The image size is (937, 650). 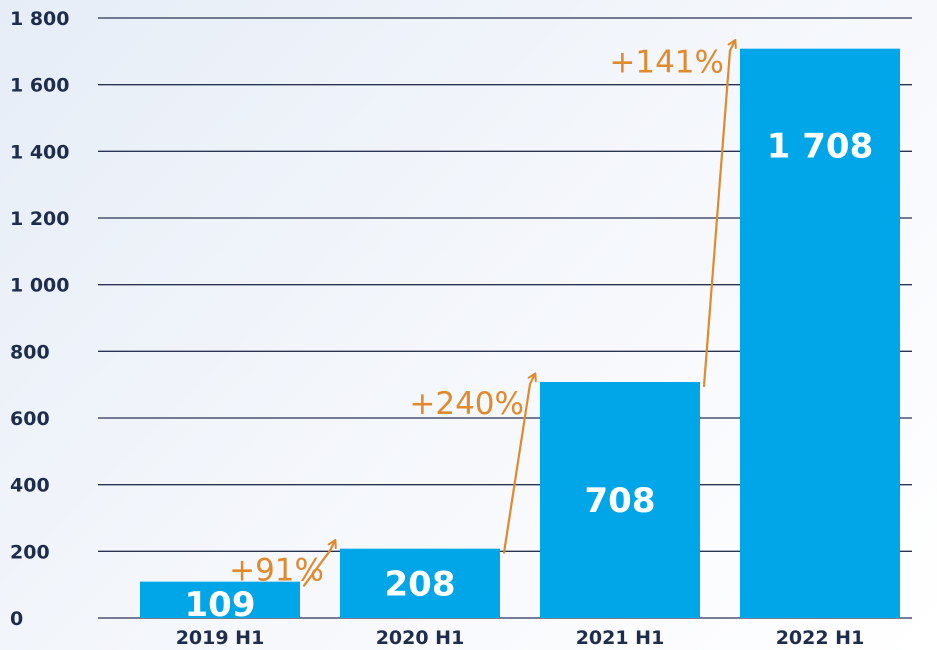 What do you see at coordinates (40, 286) in the screenshot?
I see `y-tick-label: 1 000` at bounding box center [40, 286].